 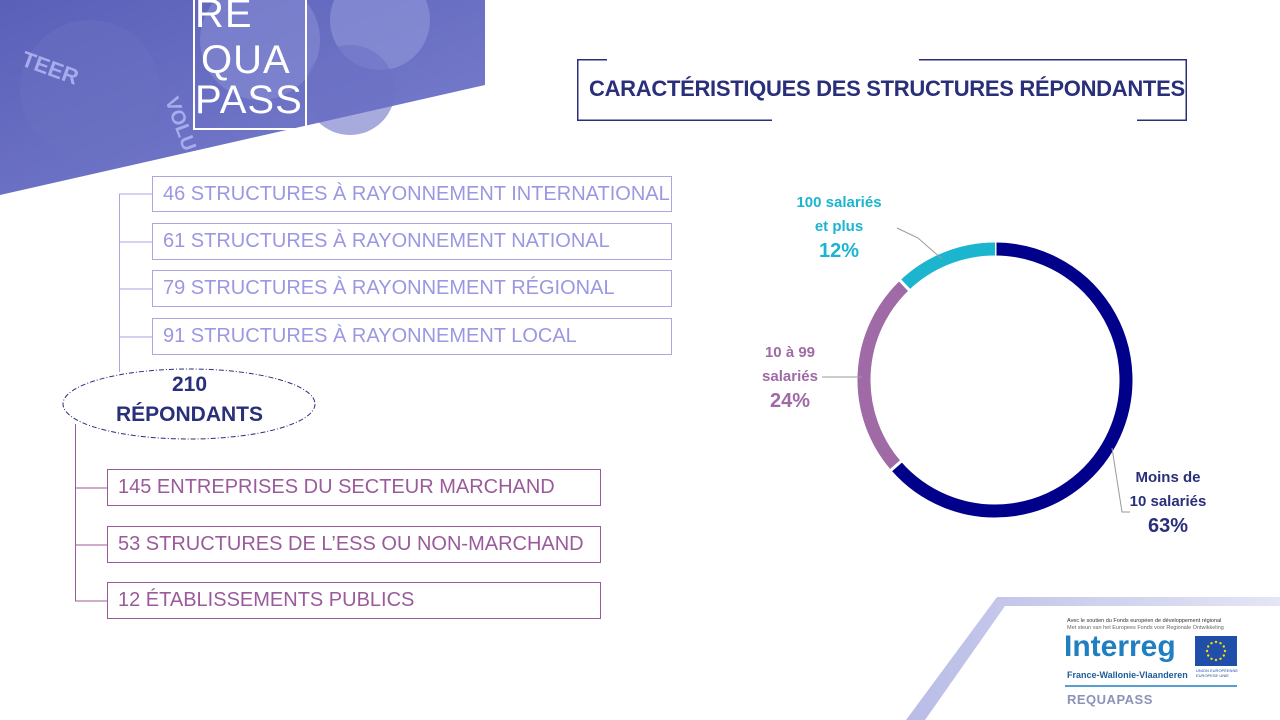 I want to click on title-frame, so click(x=882, y=90).